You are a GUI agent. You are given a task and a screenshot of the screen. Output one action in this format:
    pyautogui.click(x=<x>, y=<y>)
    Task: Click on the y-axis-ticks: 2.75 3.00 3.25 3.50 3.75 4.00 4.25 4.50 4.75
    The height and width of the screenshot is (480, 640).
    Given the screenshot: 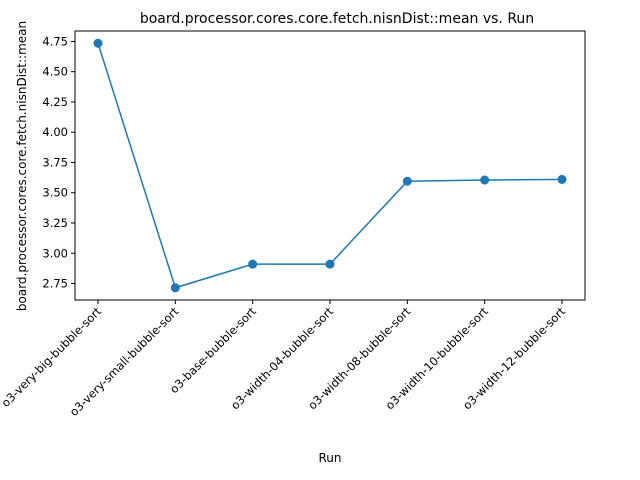 What is the action you would take?
    pyautogui.click(x=58, y=162)
    